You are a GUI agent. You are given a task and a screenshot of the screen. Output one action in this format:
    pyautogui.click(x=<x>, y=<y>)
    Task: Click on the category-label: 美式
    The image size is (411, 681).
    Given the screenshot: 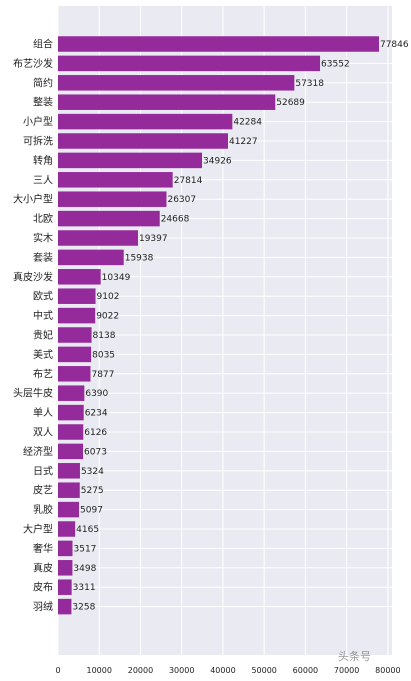 What is the action you would take?
    pyautogui.click(x=43, y=354)
    